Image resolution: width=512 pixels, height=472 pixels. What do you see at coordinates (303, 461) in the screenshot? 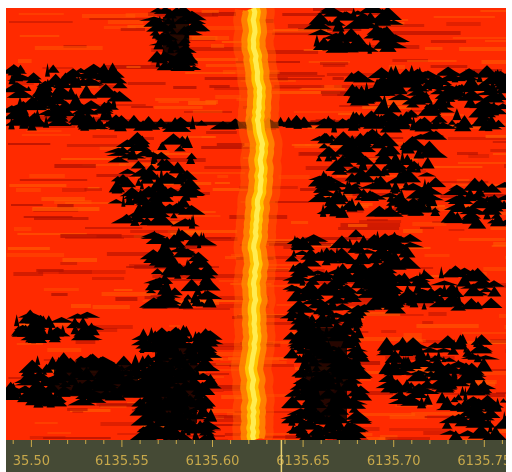
I see `tick-label-3: 6135.65` at bounding box center [303, 461].